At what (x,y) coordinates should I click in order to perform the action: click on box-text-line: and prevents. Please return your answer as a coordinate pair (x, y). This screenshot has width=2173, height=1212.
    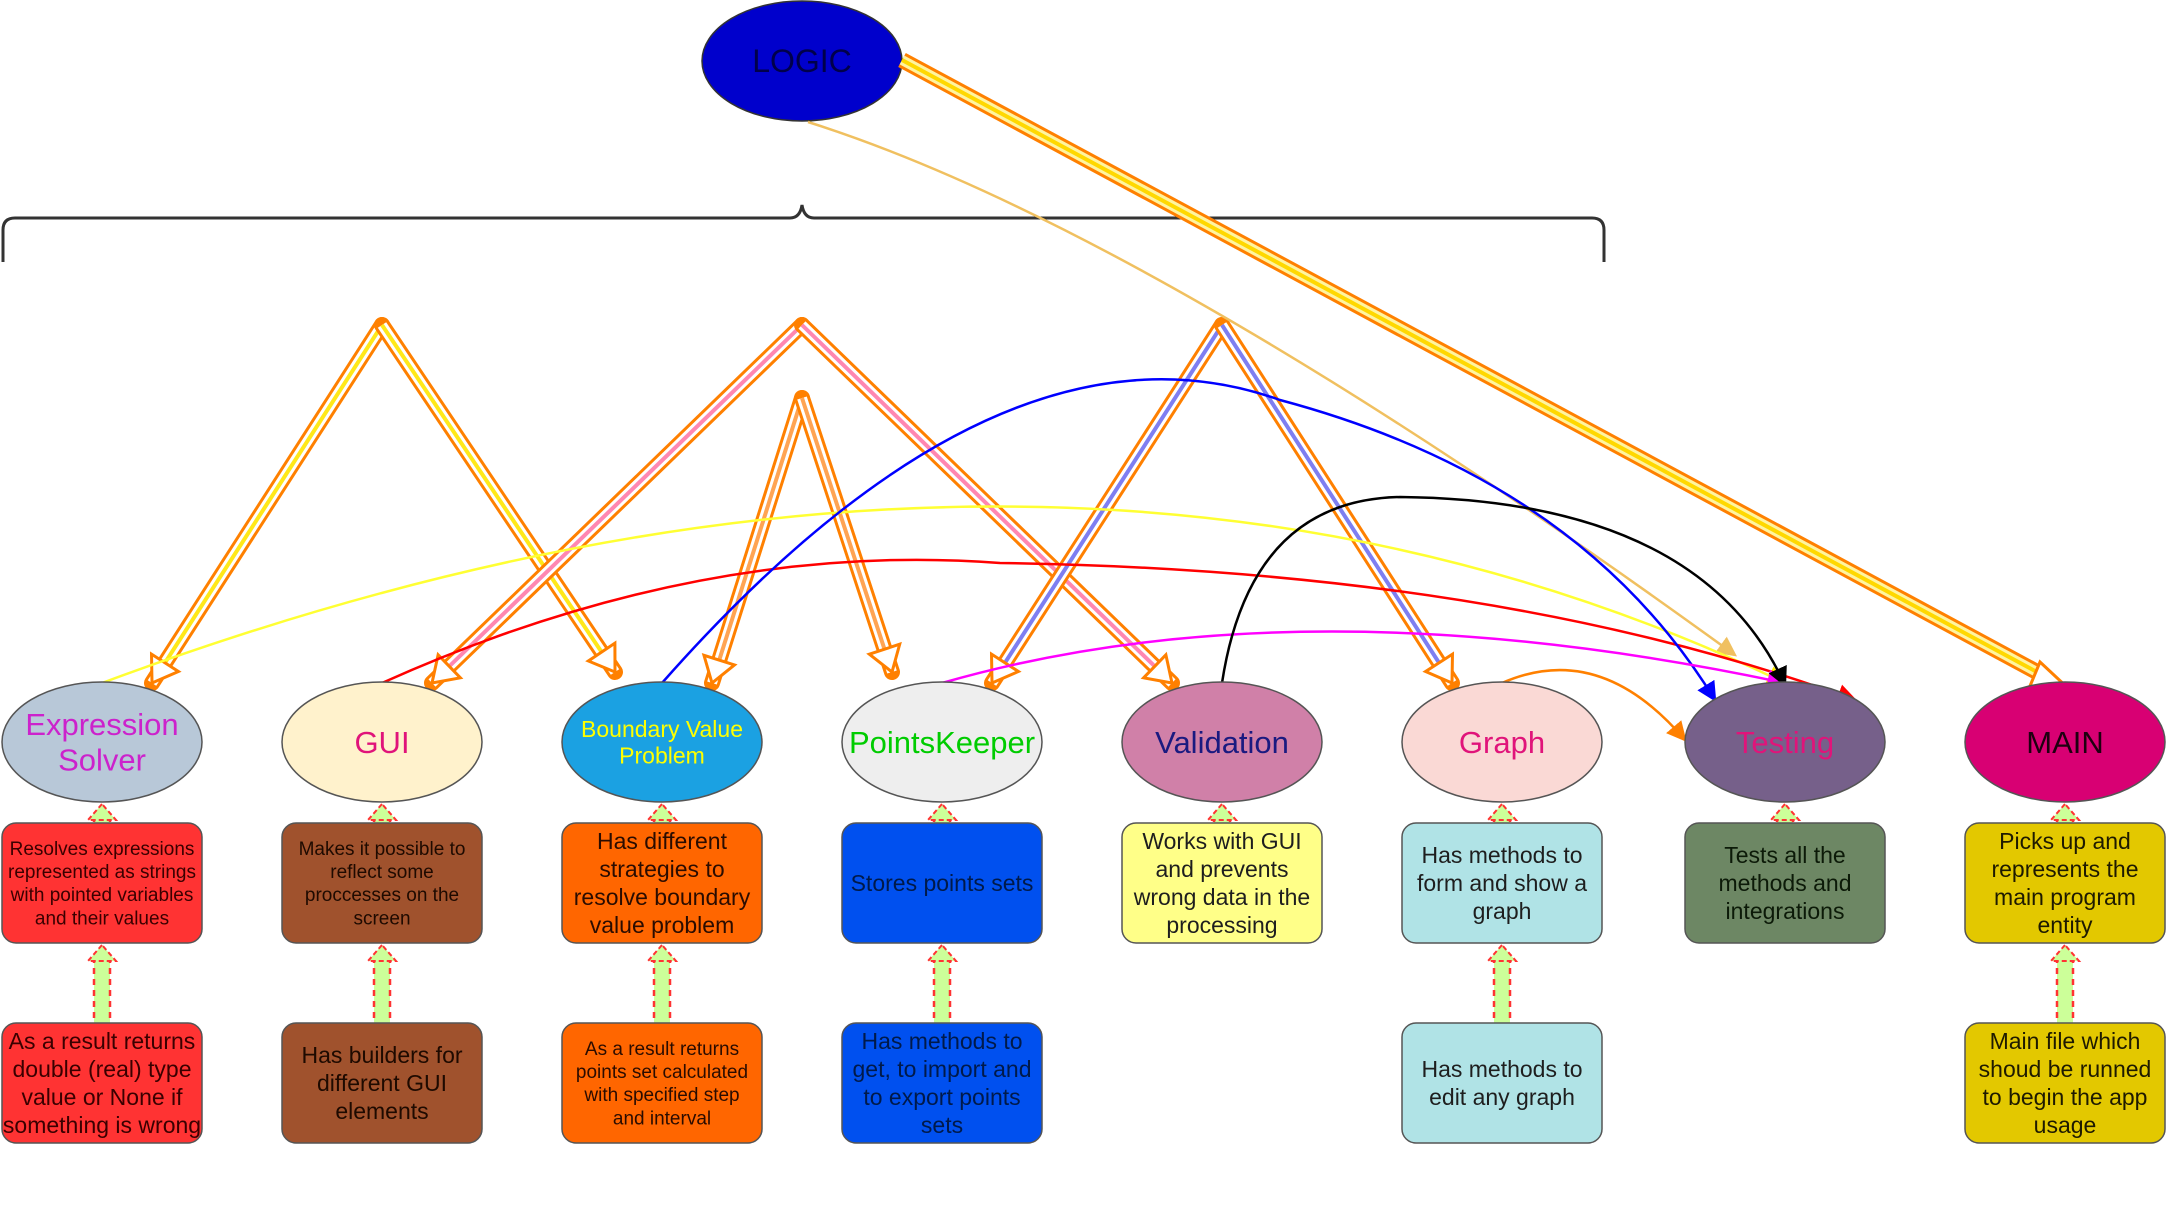
    Looking at the image, I should click on (1222, 869).